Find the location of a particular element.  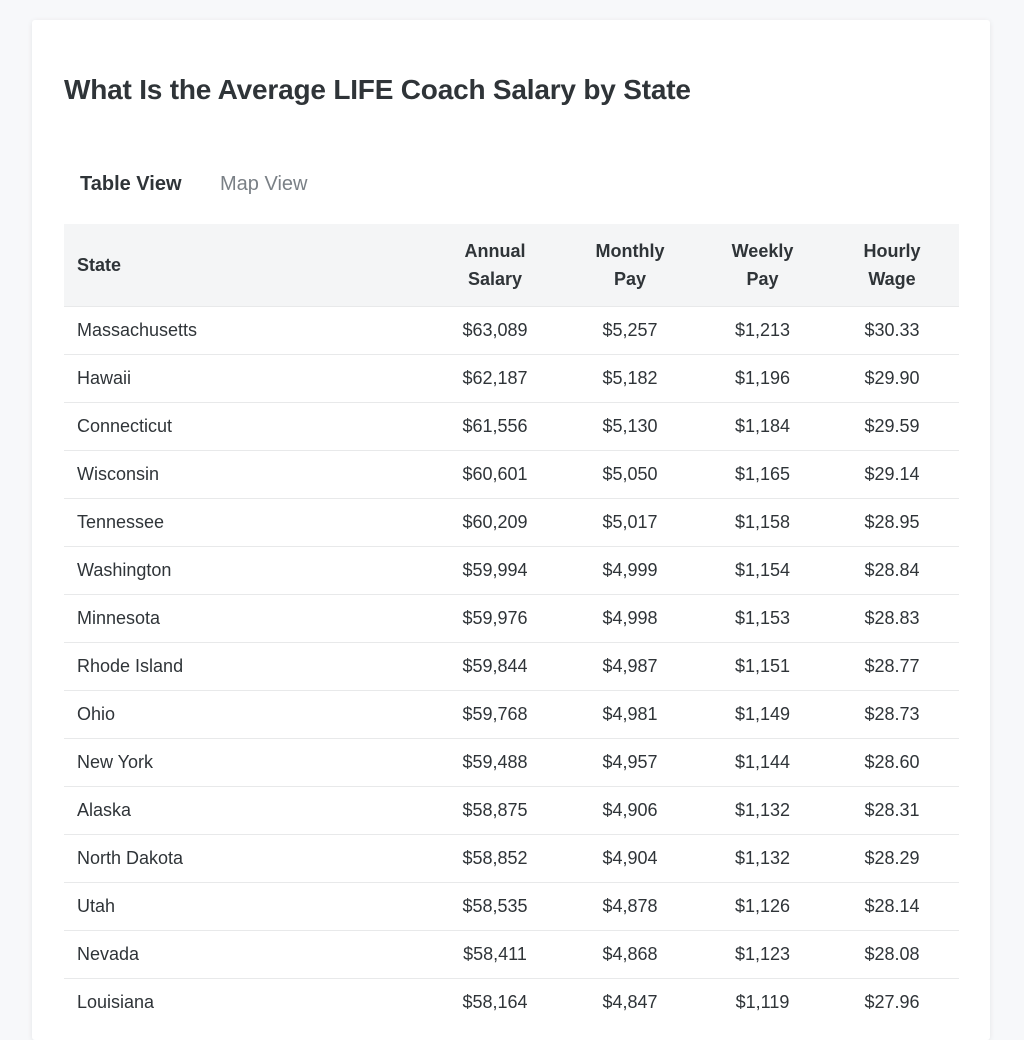

cell-hourly-wage: $28.83 is located at coordinates (892, 618).